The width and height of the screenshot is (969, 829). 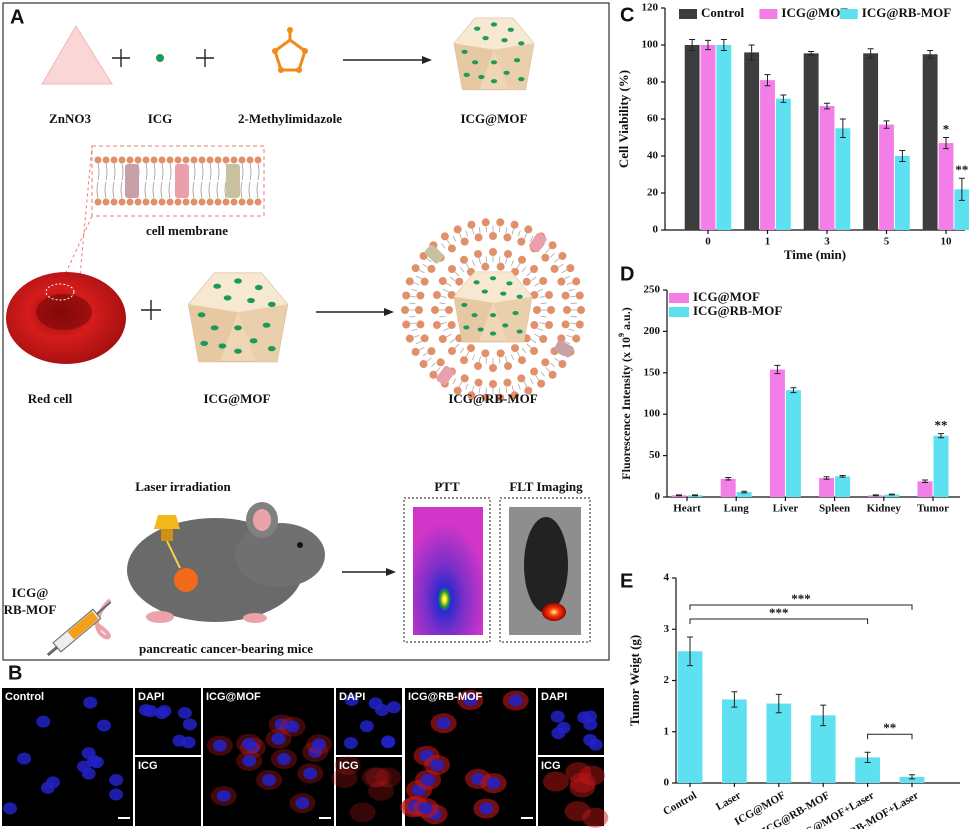 I want to click on panel-label: B, so click(x=15, y=673).